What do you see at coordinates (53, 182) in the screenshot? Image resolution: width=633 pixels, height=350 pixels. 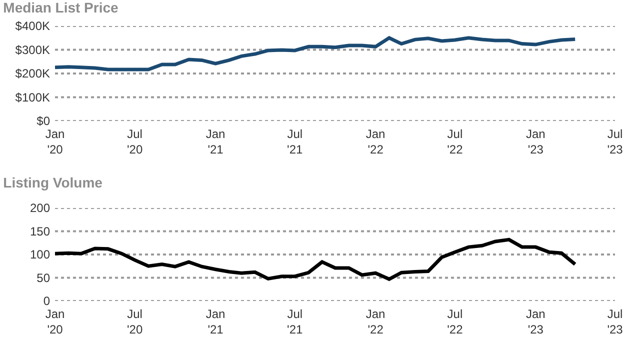 I see `chart-title: Listing Volume` at bounding box center [53, 182].